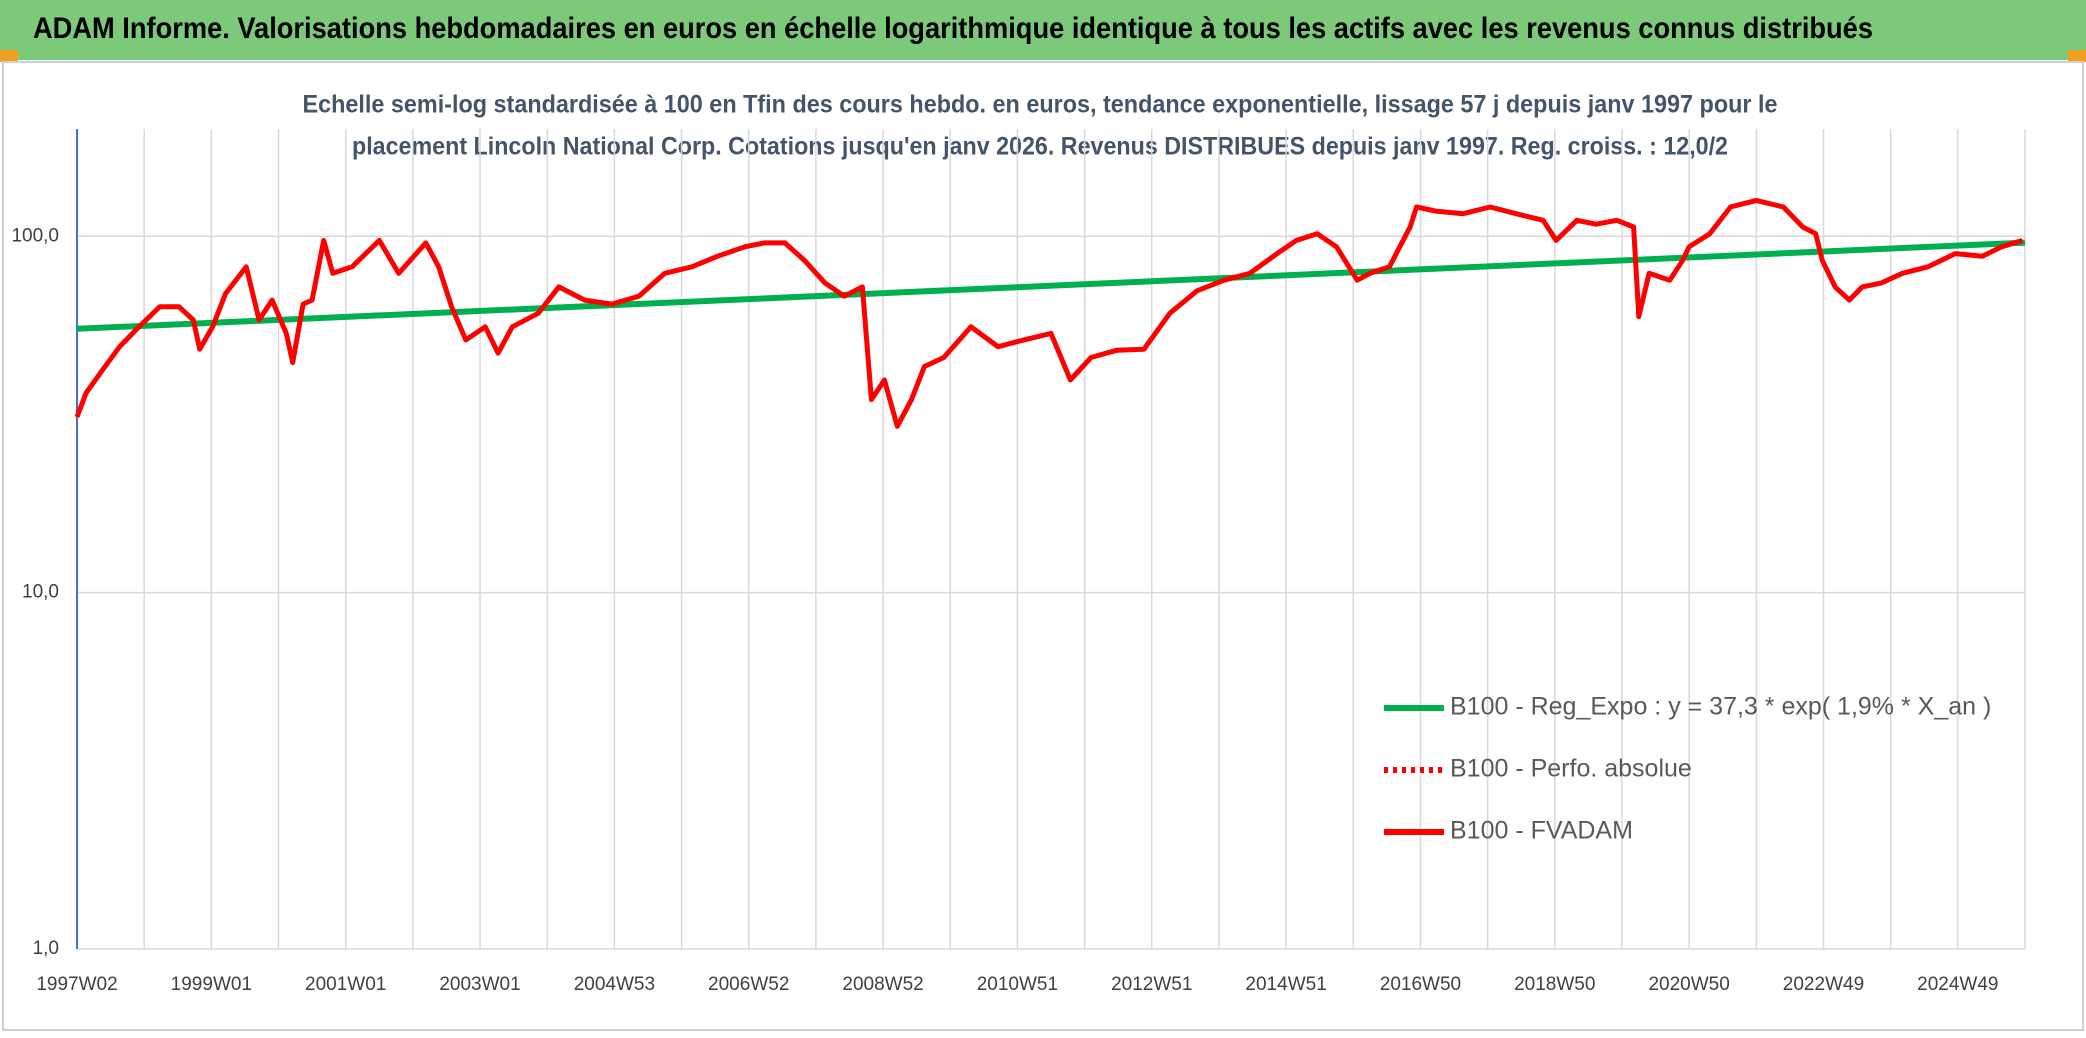 The height and width of the screenshot is (1038, 2086). Describe the element at coordinates (345, 984) in the screenshot. I see `x-tick-label: 2001W01` at that location.